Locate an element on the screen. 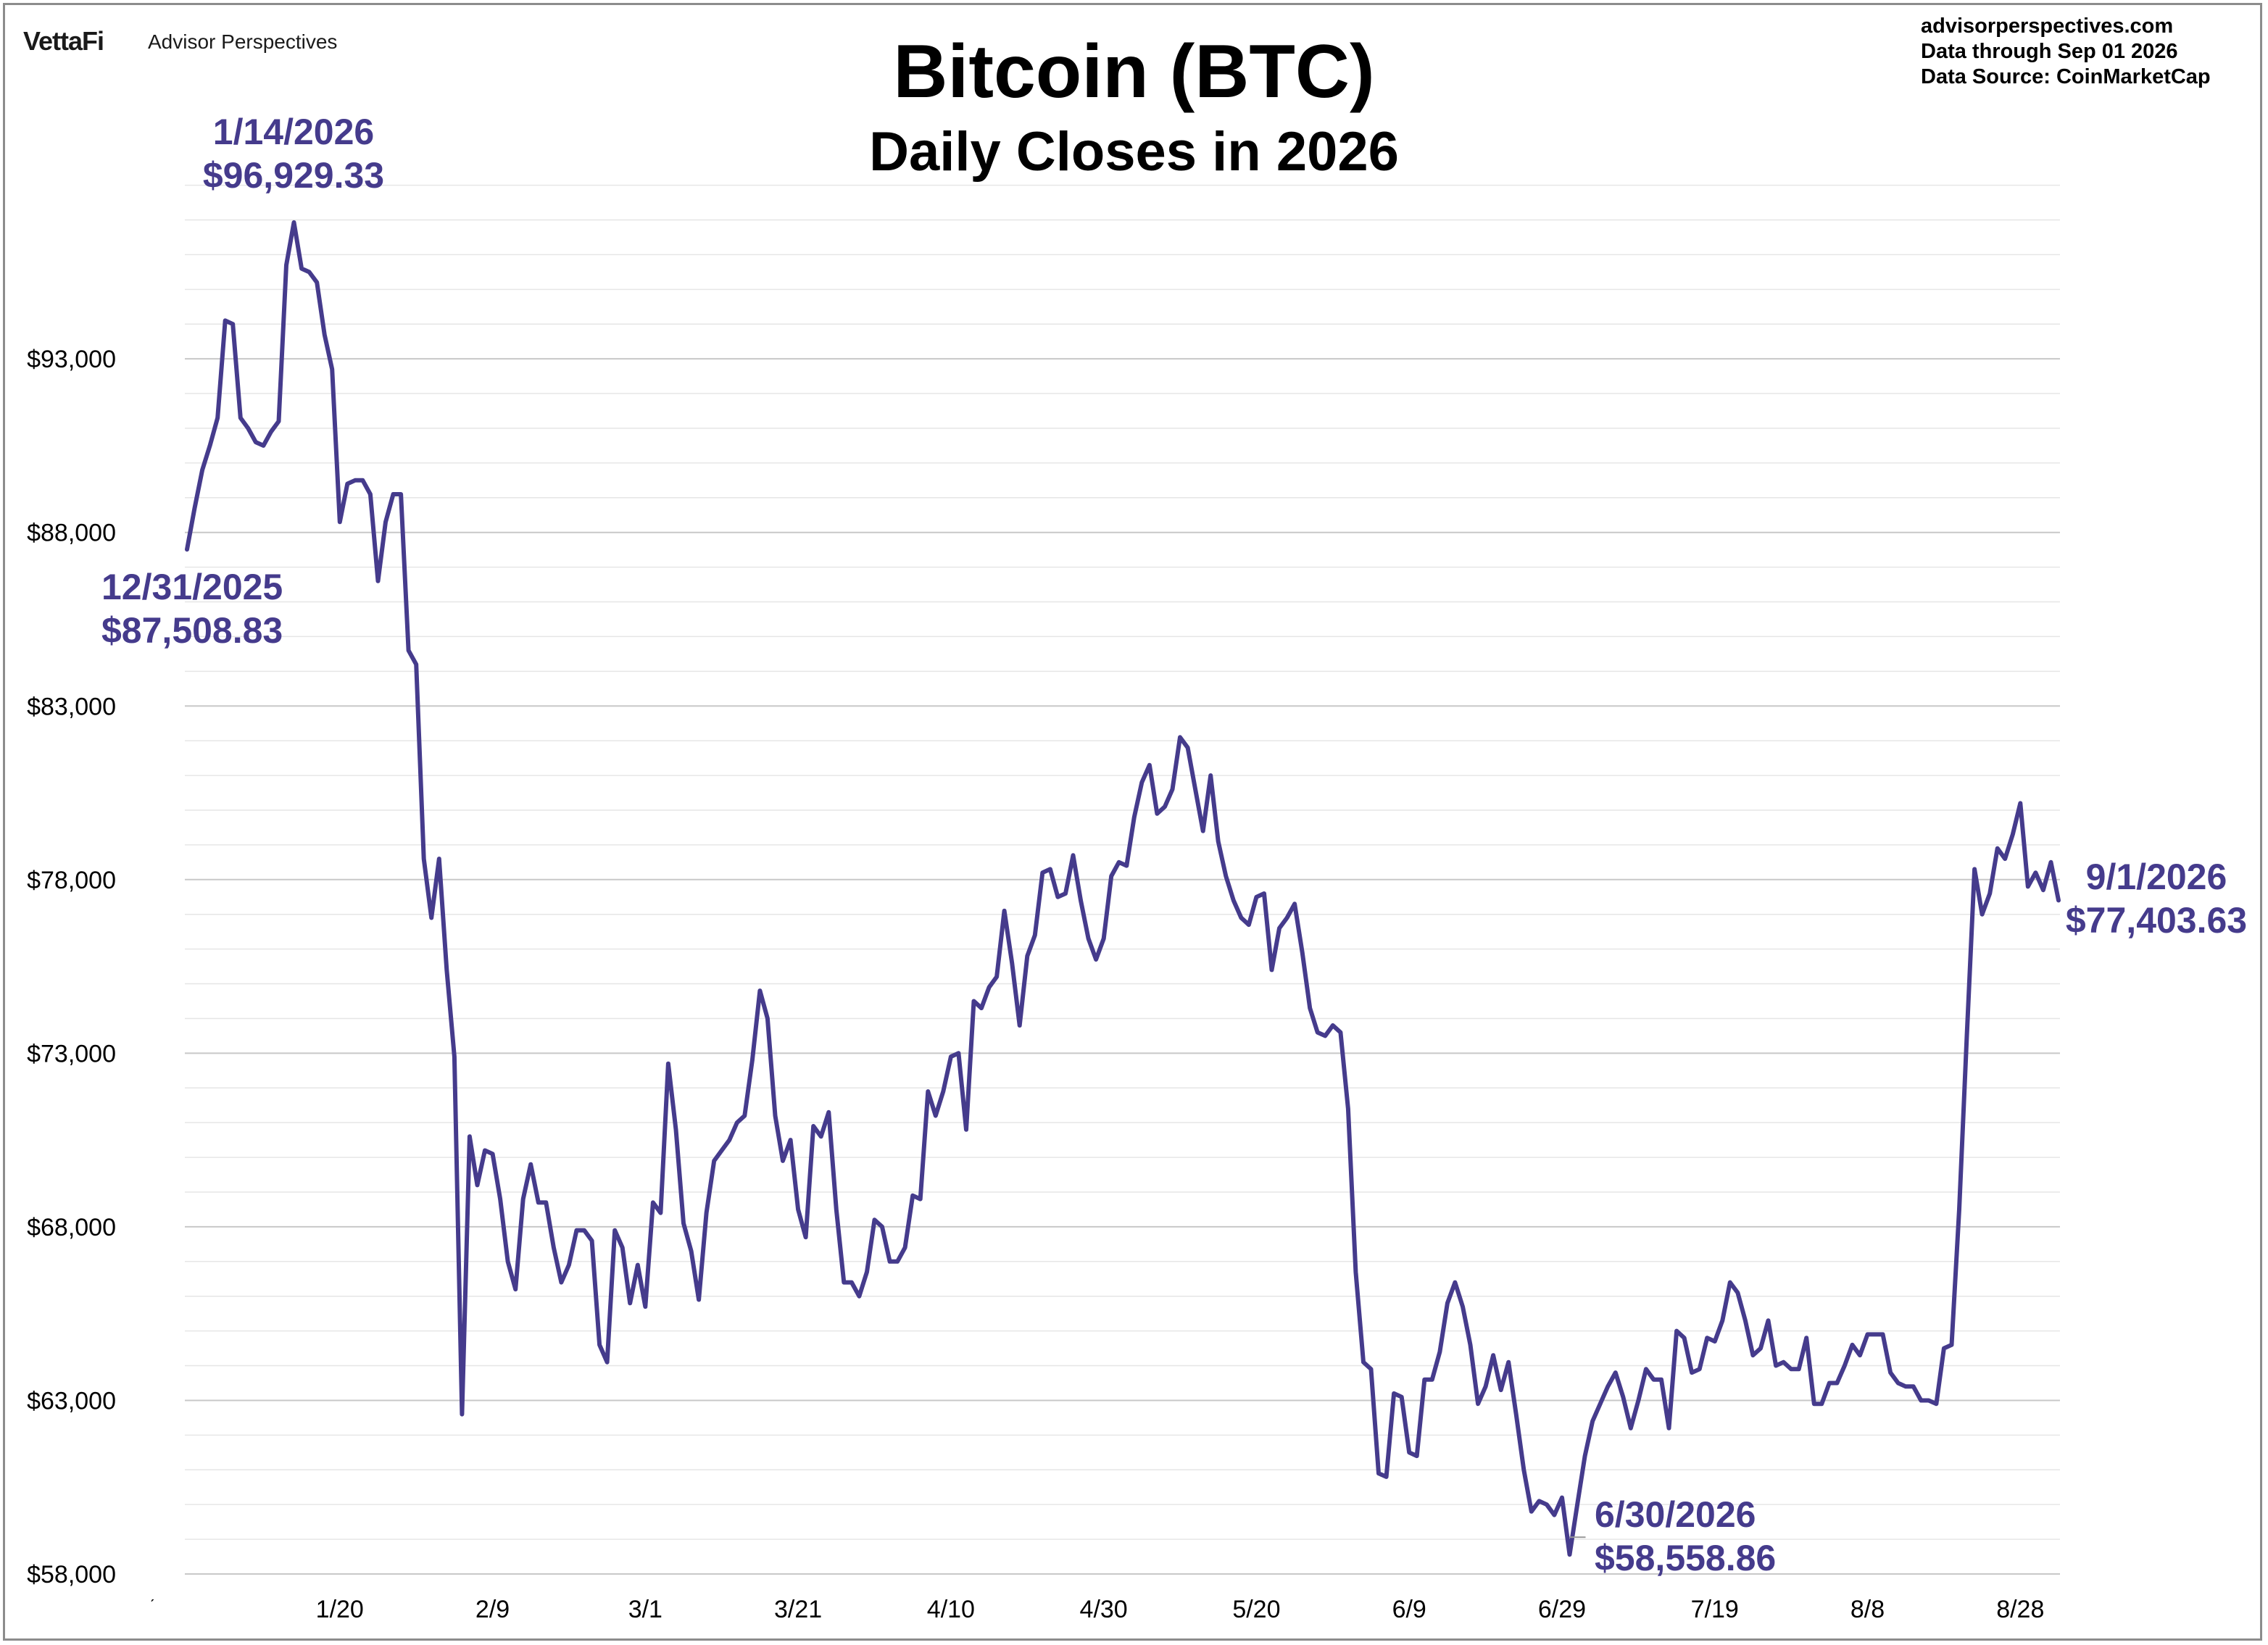  x-tick-label: 8/8 is located at coordinates (1867, 1609).